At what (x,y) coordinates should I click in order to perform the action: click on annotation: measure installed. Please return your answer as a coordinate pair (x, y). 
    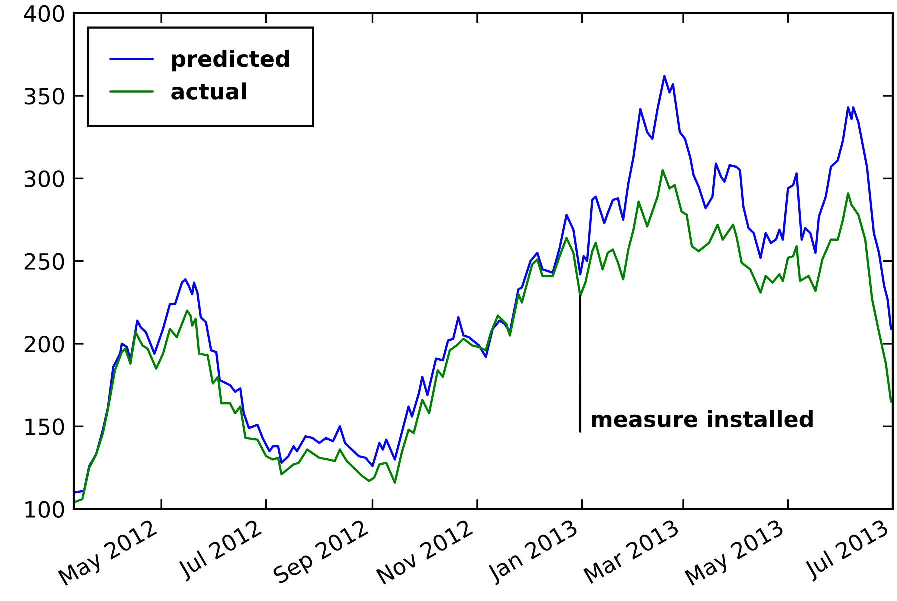
    Looking at the image, I should click on (702, 419).